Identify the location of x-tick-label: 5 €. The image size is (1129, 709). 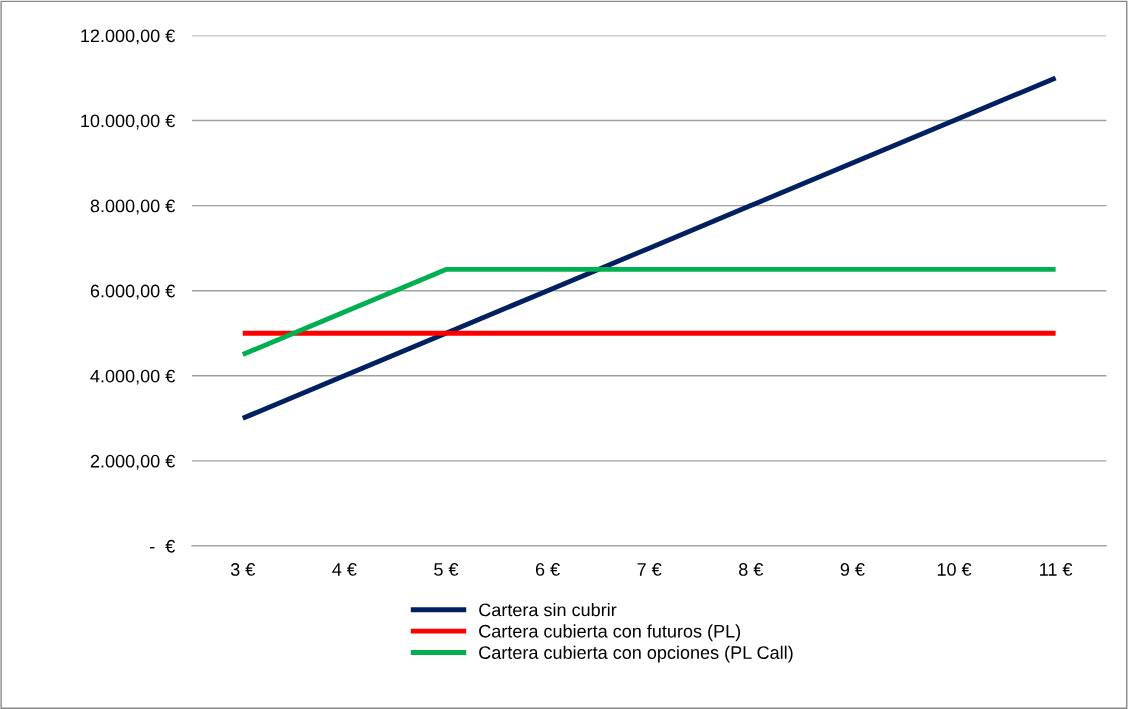
(446, 569).